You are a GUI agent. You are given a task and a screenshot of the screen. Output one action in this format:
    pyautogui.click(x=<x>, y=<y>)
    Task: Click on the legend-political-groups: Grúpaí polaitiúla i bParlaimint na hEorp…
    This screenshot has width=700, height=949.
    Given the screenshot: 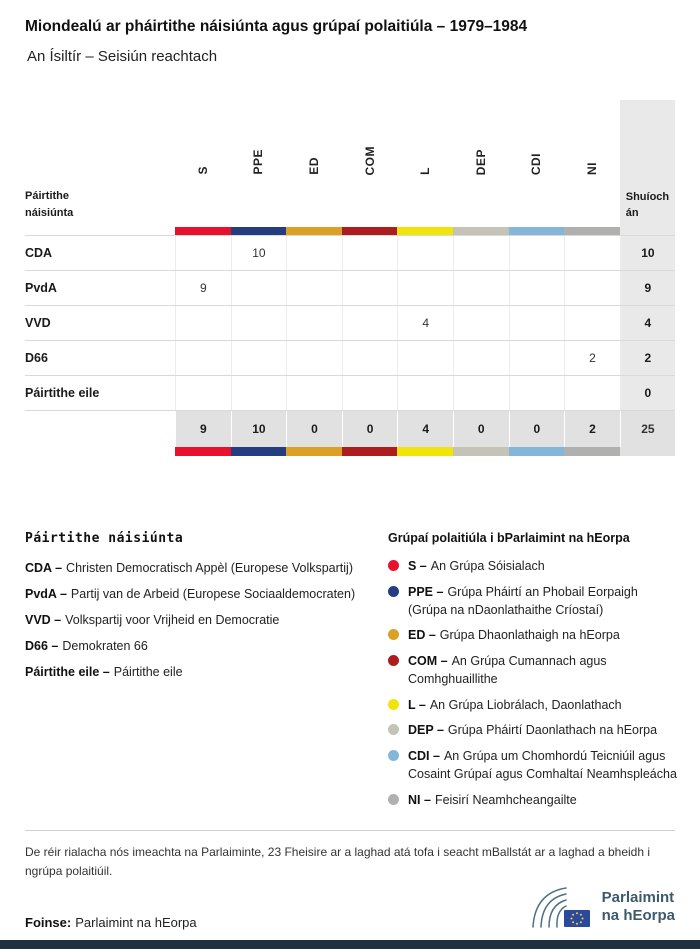 What is the action you would take?
    pyautogui.click(x=533, y=674)
    